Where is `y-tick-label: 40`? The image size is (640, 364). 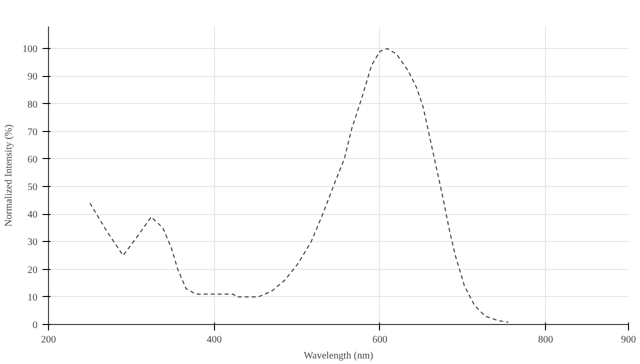
y-tick-label: 40 is located at coordinates (33, 215).